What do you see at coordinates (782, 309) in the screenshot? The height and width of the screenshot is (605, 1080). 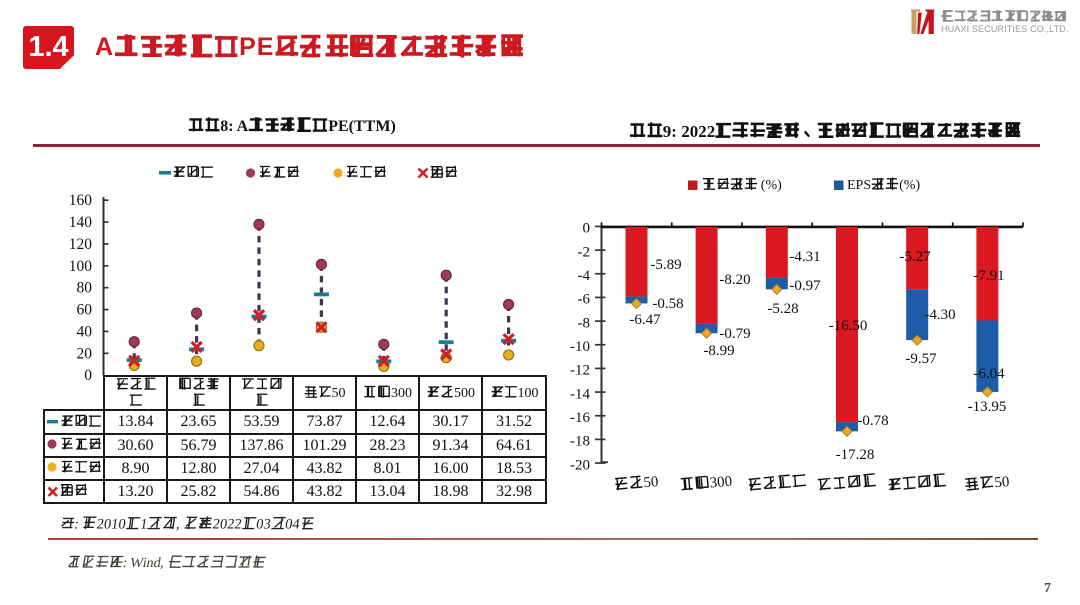 I see `svg-text: -5.28` at bounding box center [782, 309].